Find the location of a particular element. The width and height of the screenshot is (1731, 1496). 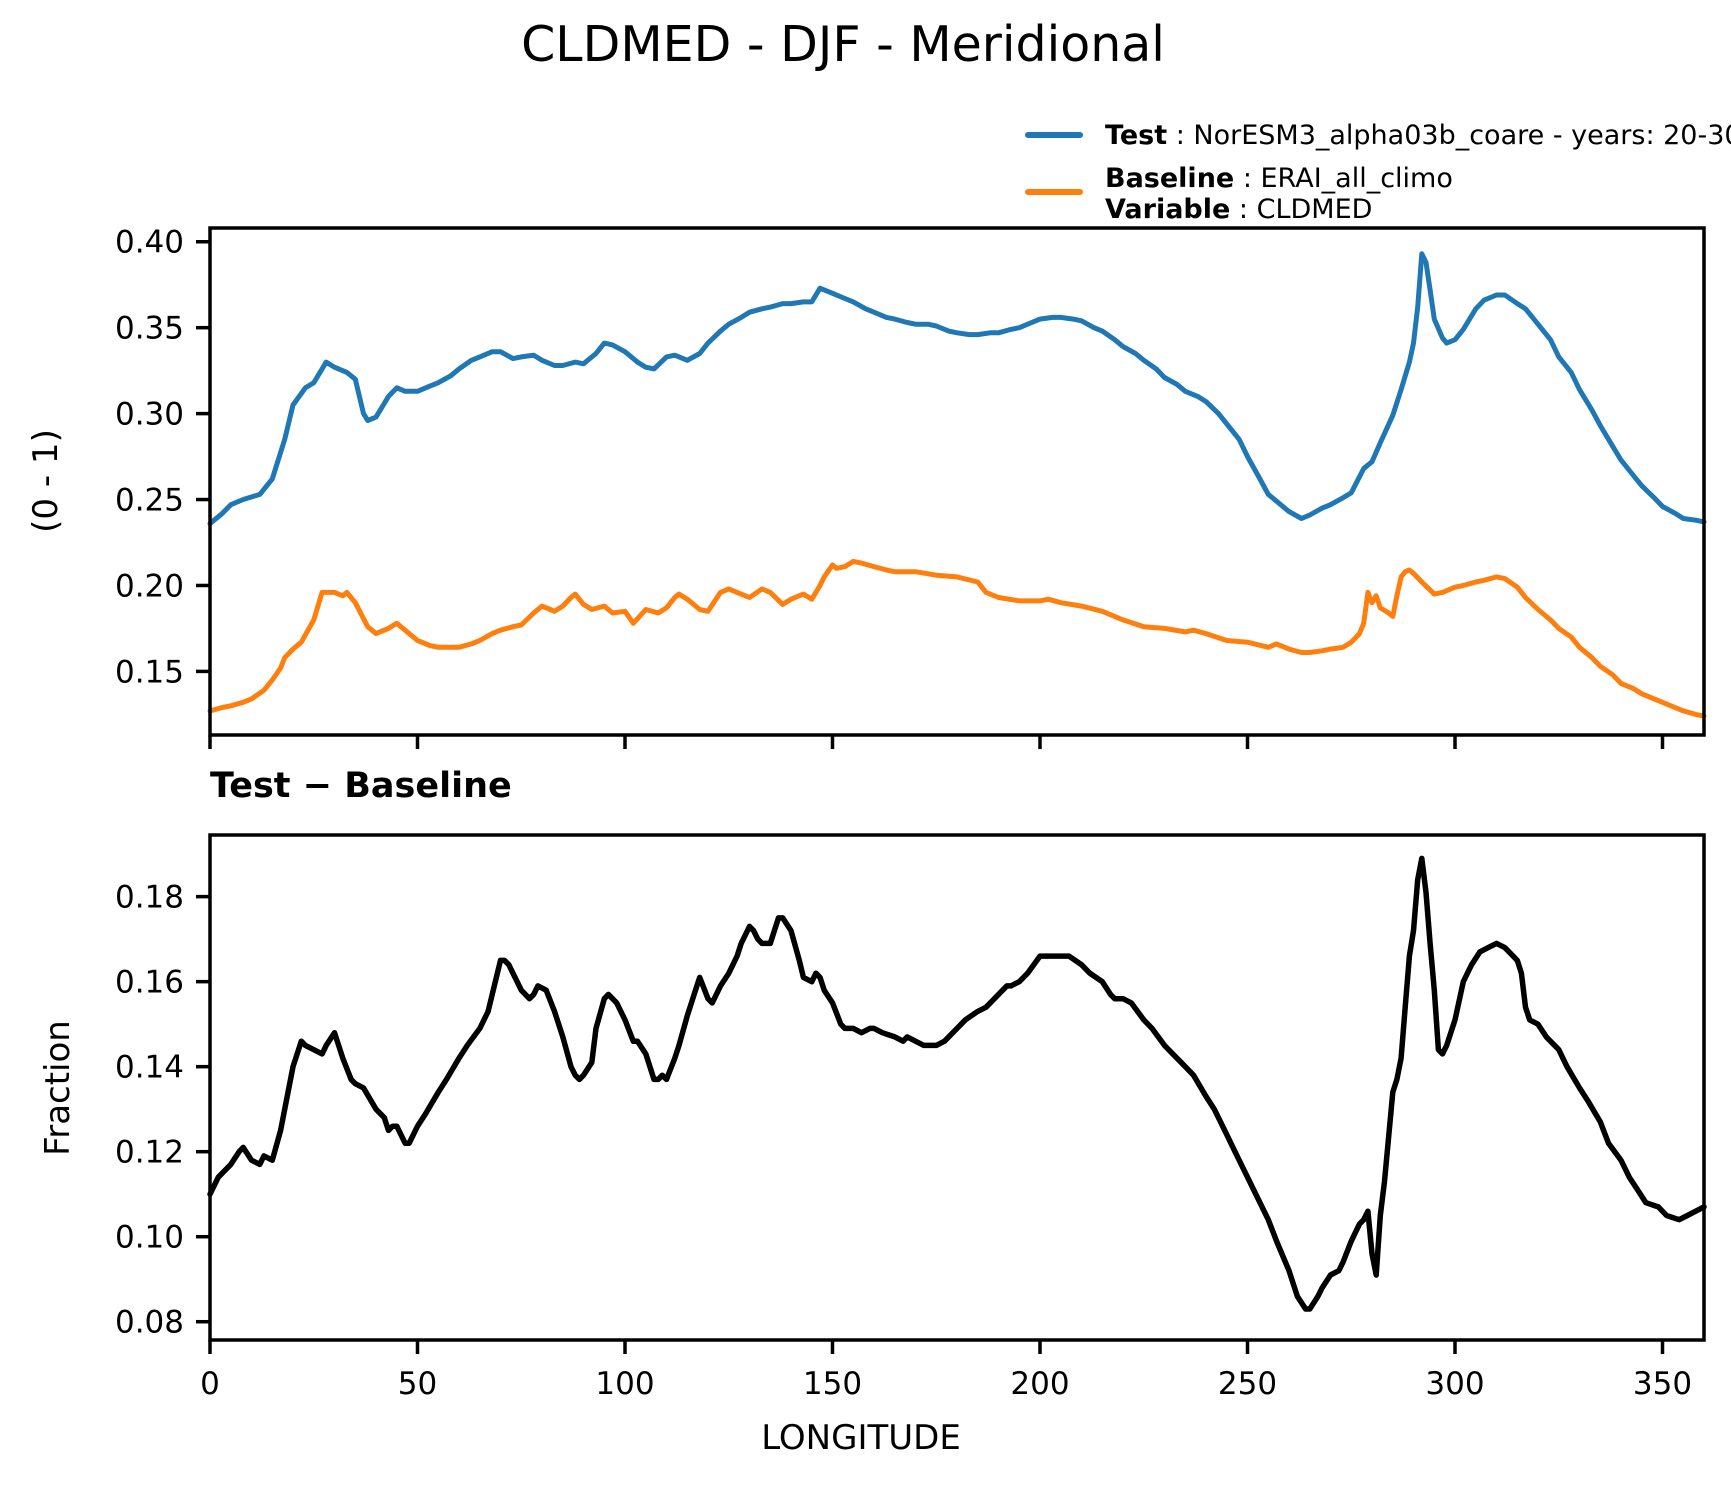

baseline-line-swatch is located at coordinates (1054, 192).